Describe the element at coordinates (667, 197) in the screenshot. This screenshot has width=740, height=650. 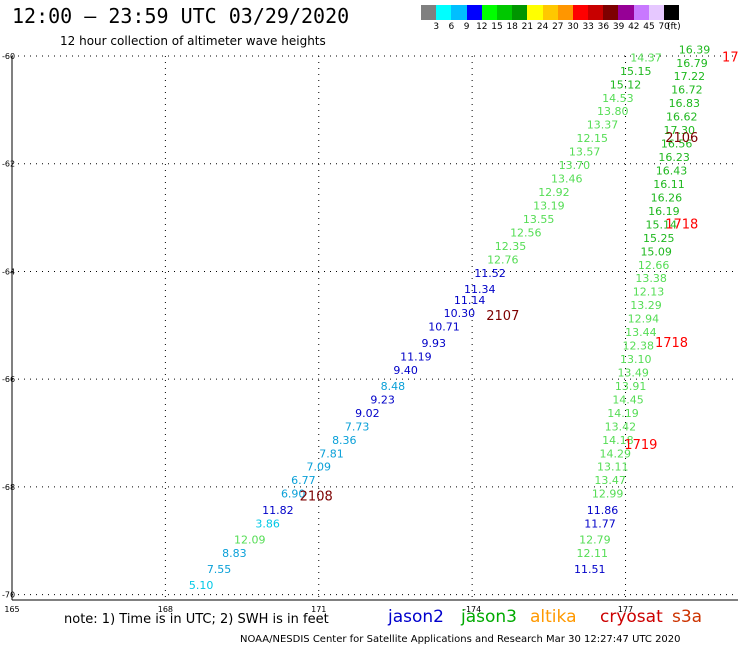
I see `data-point-label: 16.26` at that location.